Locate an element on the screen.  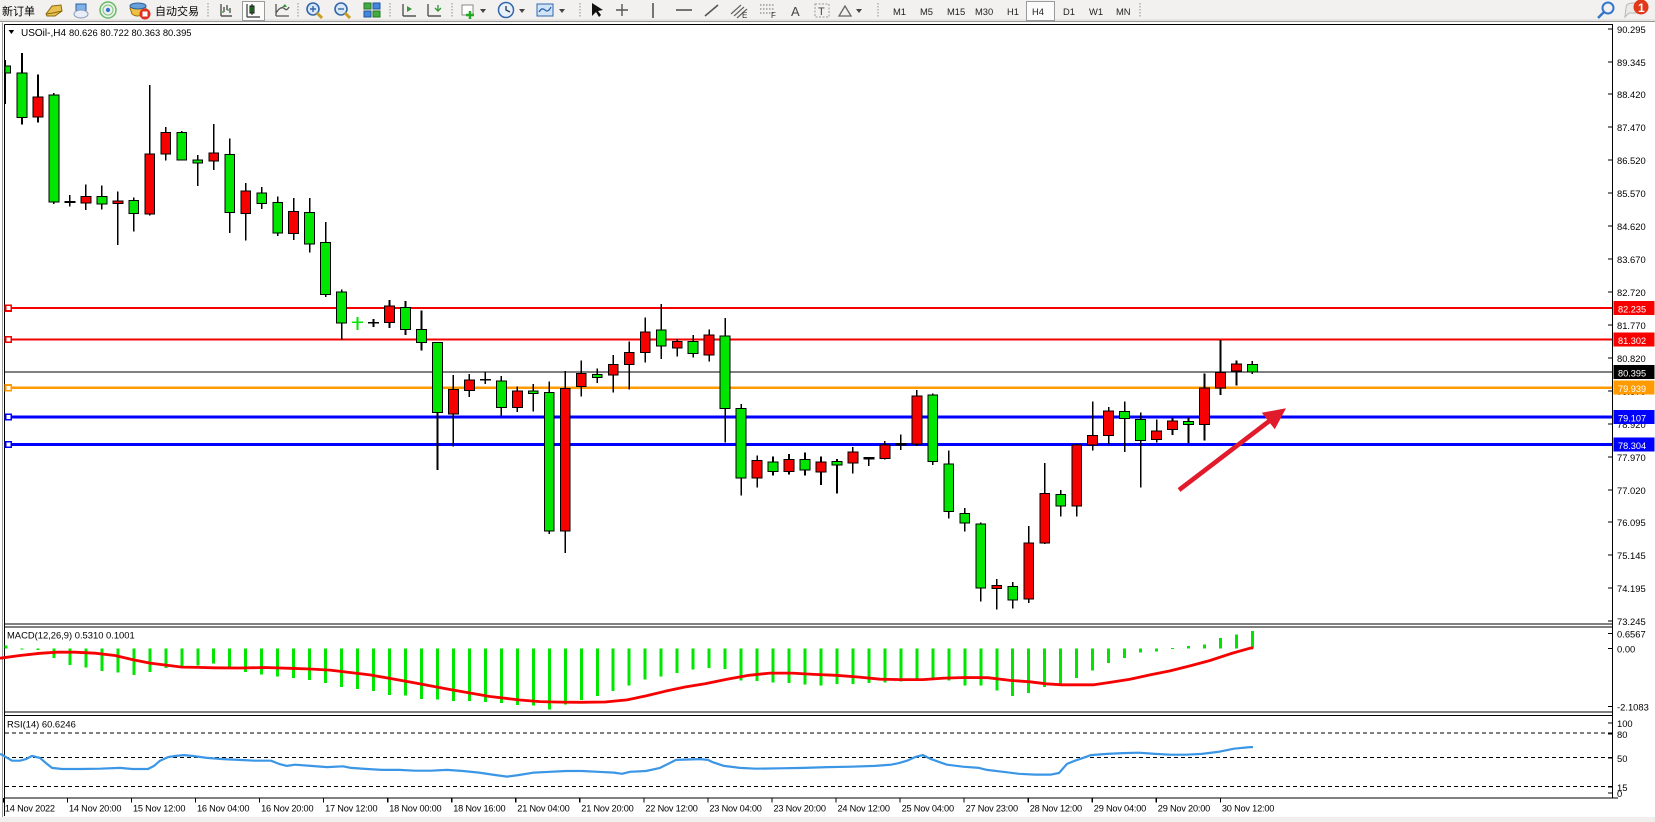
svg-text: 新订单 is located at coordinates (18, 11).